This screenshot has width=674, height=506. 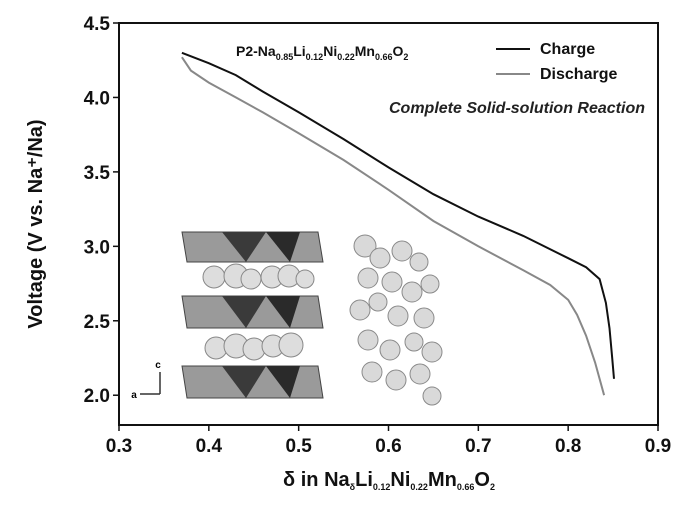 I want to click on x-tick-label: 0.7, so click(x=478, y=446).